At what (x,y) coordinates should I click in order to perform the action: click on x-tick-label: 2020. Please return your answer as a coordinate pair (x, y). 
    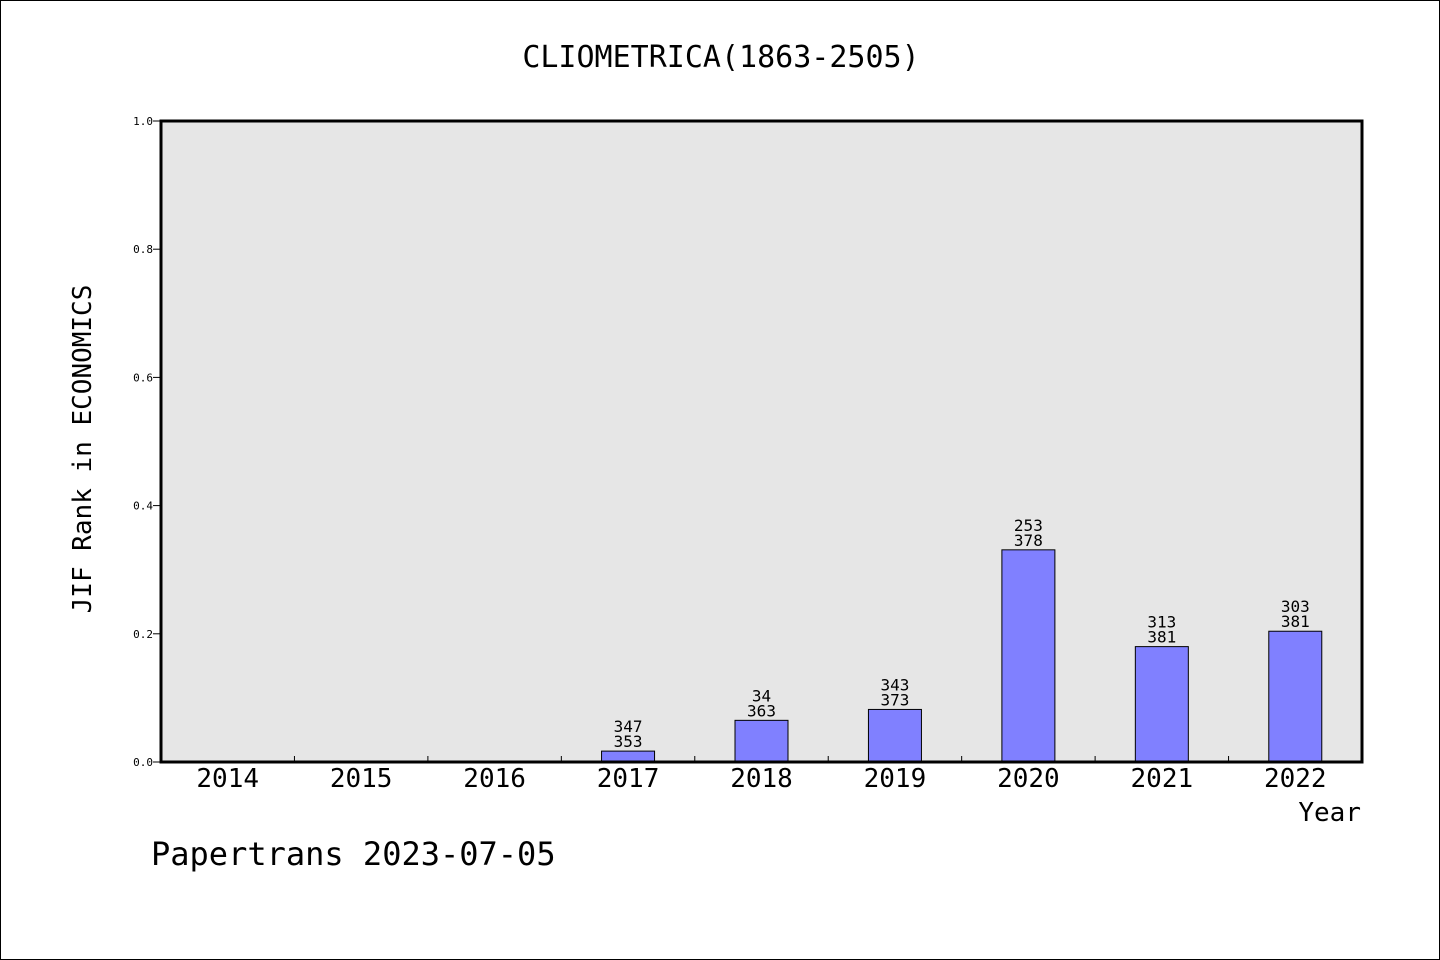
    Looking at the image, I should click on (1028, 779).